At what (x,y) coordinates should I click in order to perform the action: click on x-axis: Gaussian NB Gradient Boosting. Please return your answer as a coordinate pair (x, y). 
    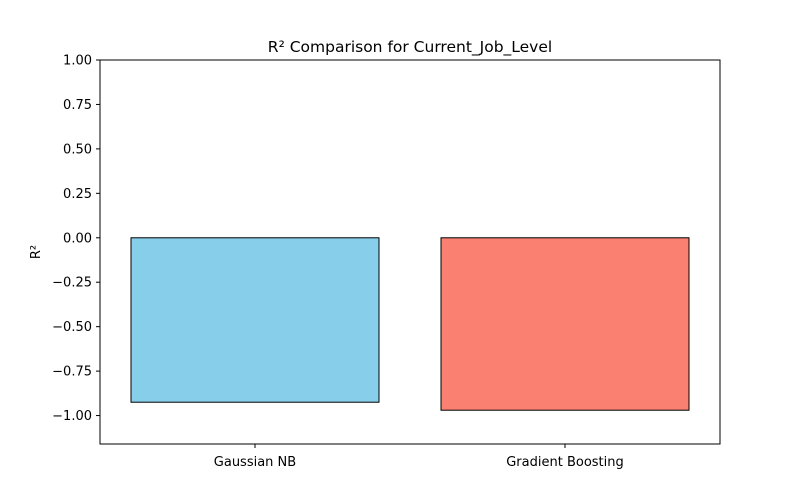
    Looking at the image, I should click on (419, 457).